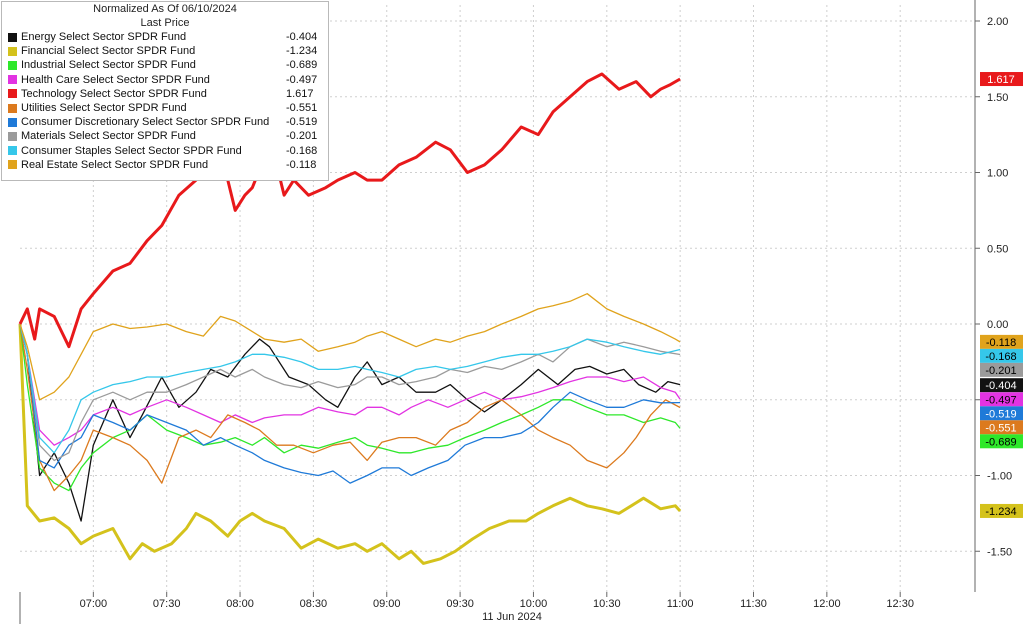 The width and height of the screenshot is (1024, 624). I want to click on y-tick-label: 0.00, so click(997, 325).